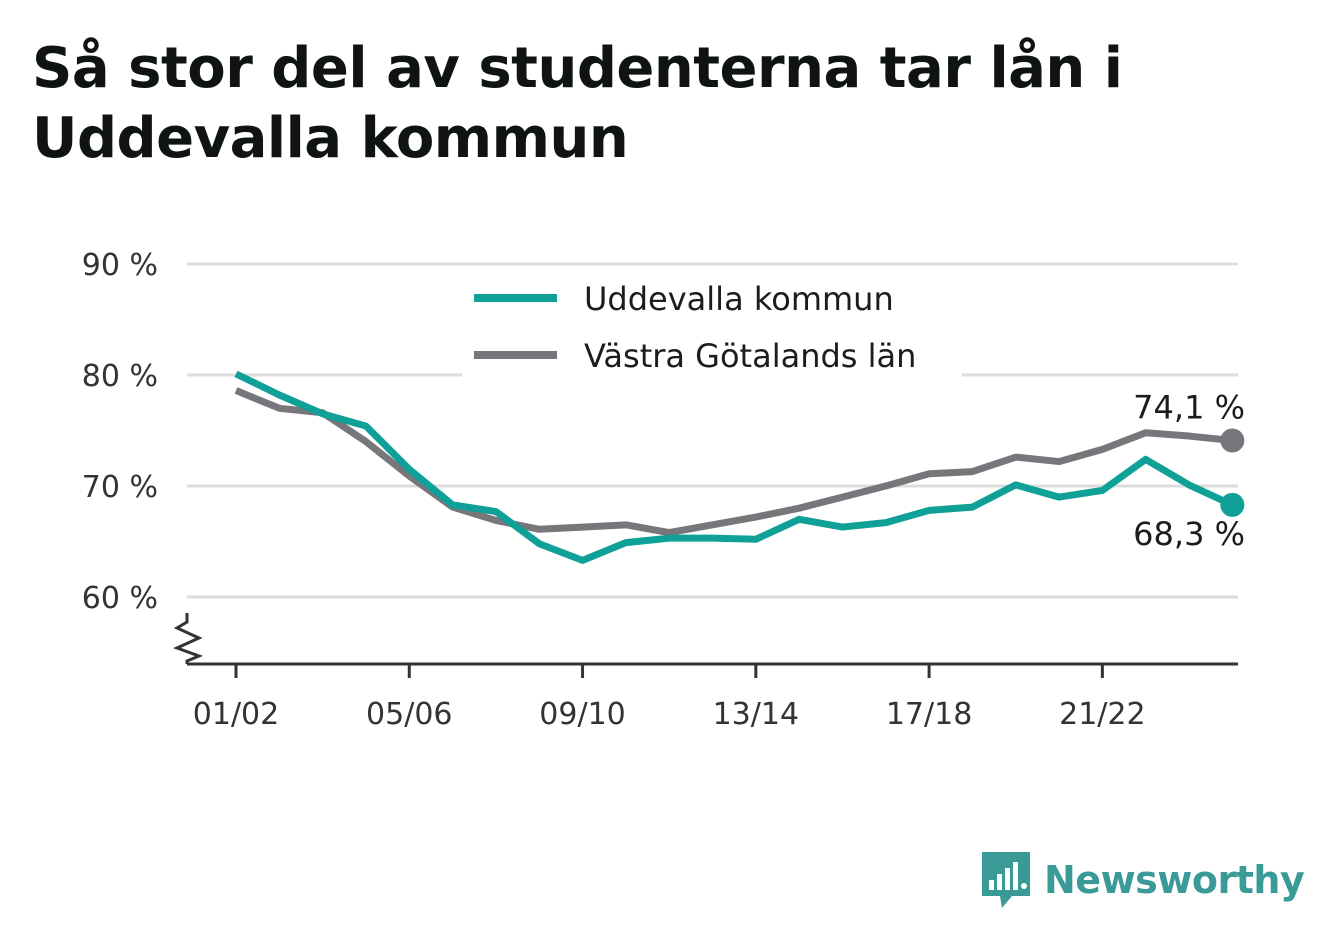 Image resolution: width=1322 pixels, height=939 pixels. Describe the element at coordinates (582, 714) in the screenshot. I see `x-tick-label: 09/10` at that location.